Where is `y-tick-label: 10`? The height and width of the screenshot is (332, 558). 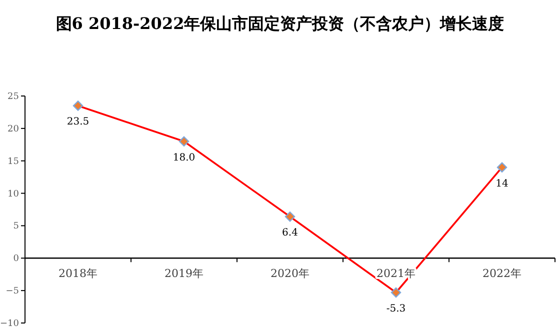 y-tick-label: 10 is located at coordinates (14, 194).